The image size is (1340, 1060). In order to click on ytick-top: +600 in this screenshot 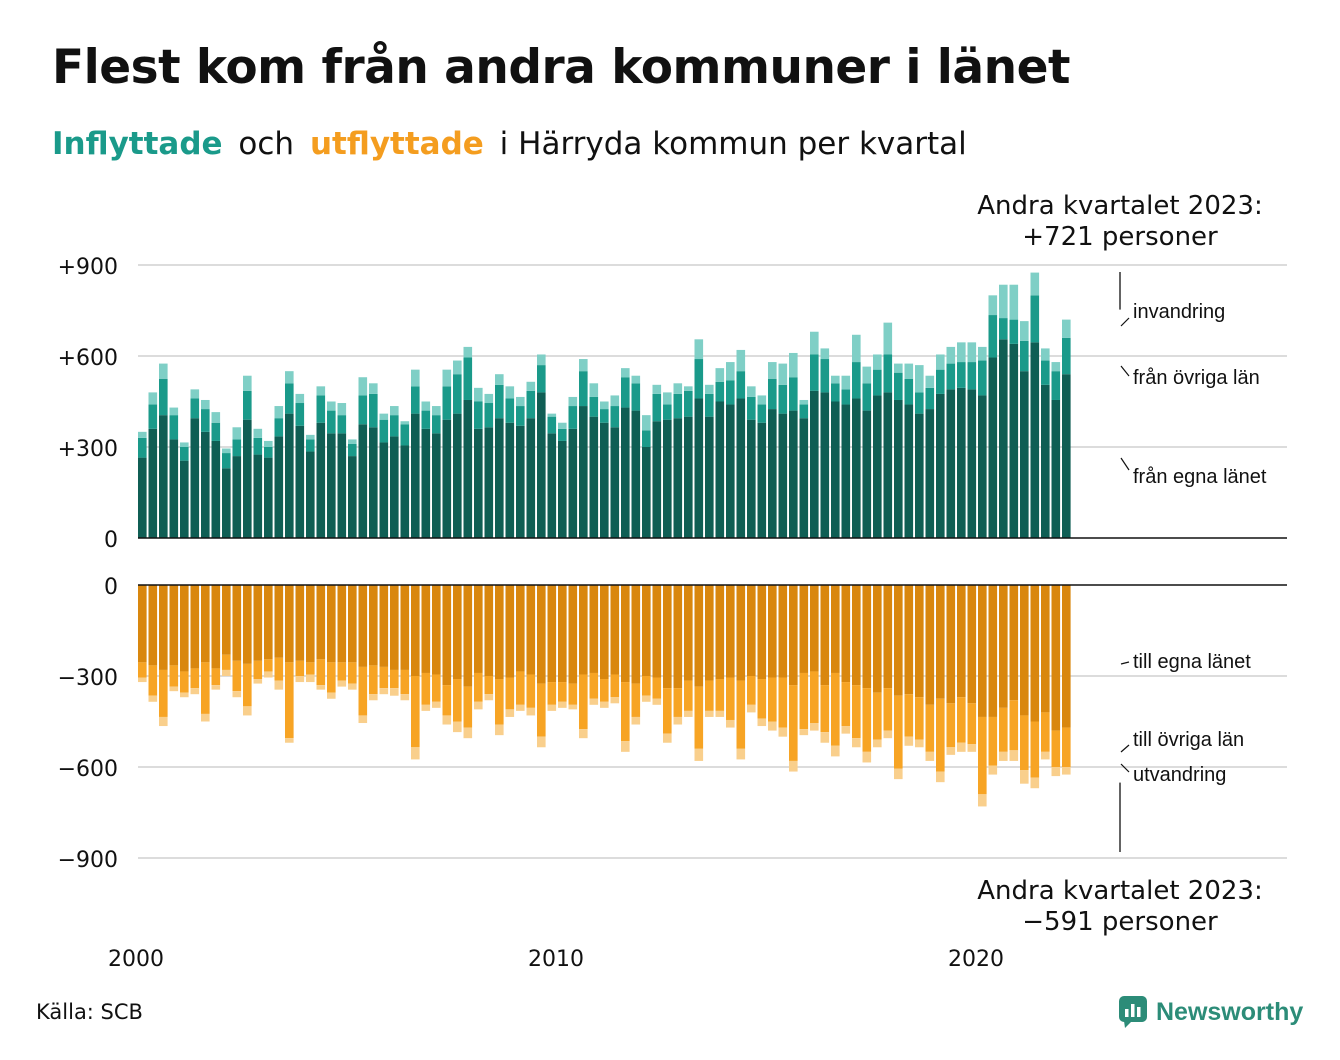, I will do `click(88, 358)`.